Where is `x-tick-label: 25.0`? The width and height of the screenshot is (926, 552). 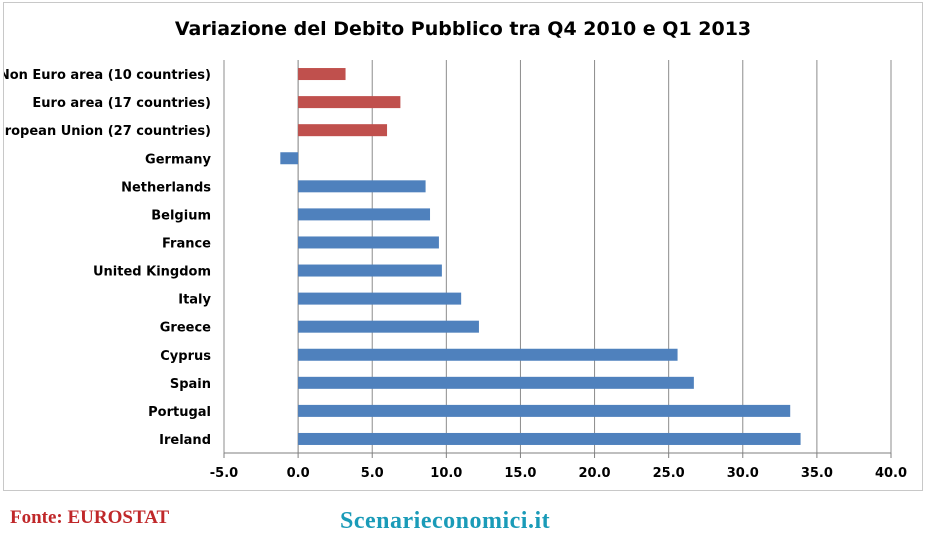
x-tick-label: 25.0 is located at coordinates (669, 473).